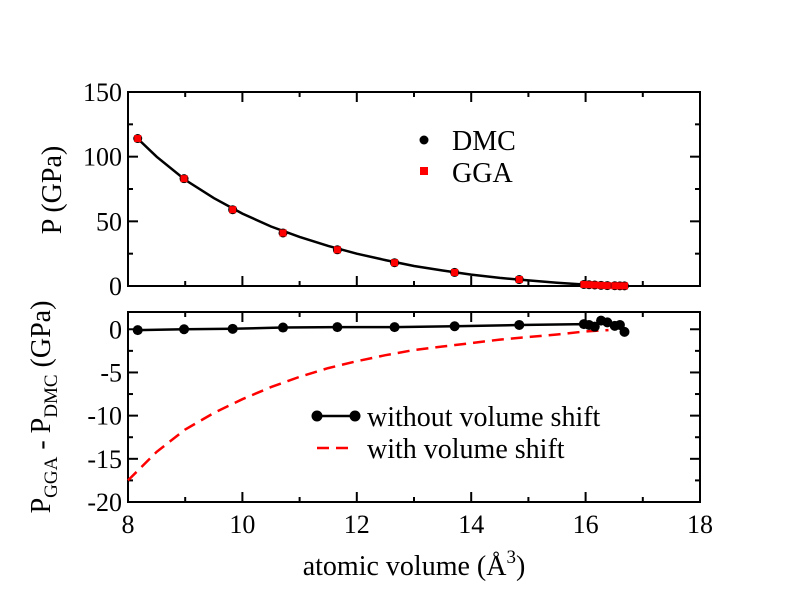  I want to click on legend-dmc-marker, so click(424, 140).